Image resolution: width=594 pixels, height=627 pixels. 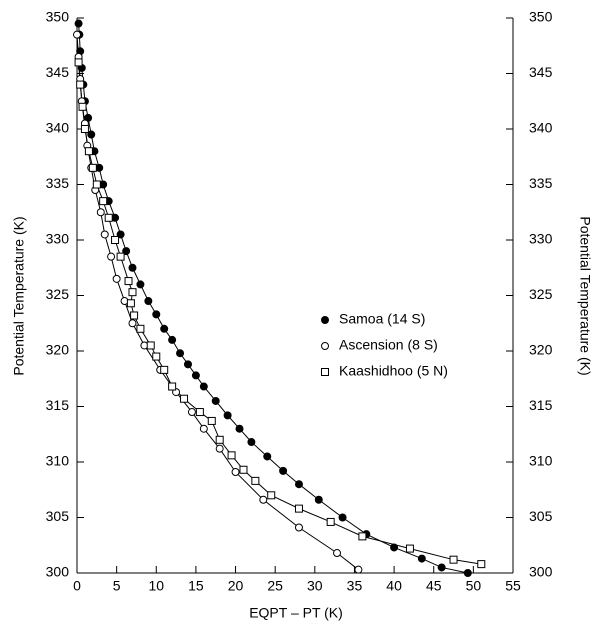 I want to click on y-tick-label: 345, so click(x=58, y=72).